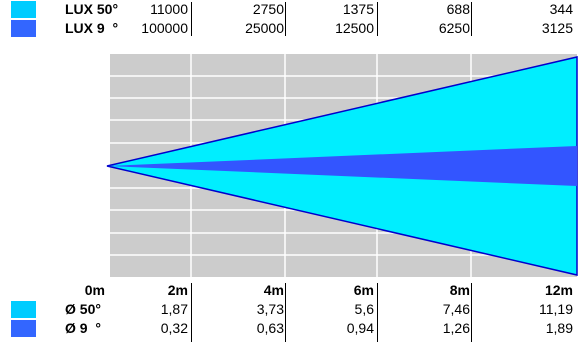 The image size is (580, 342). I want to click on dia-50-value: 7,46, so click(456, 309).